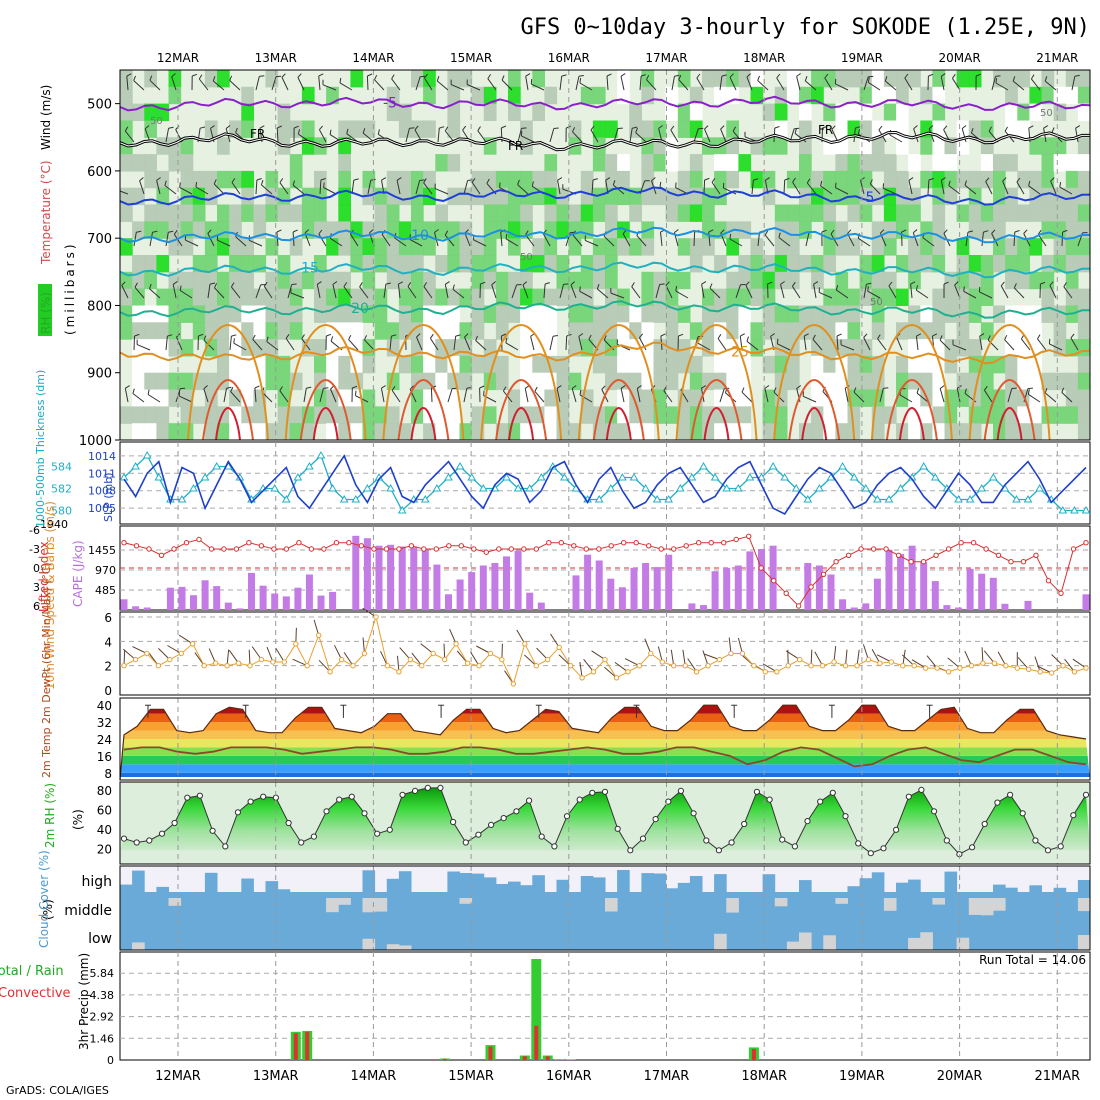 The height and width of the screenshot is (1100, 1100). Describe the element at coordinates (914, 944) in the screenshot. I see `low-cloud-gap` at that location.